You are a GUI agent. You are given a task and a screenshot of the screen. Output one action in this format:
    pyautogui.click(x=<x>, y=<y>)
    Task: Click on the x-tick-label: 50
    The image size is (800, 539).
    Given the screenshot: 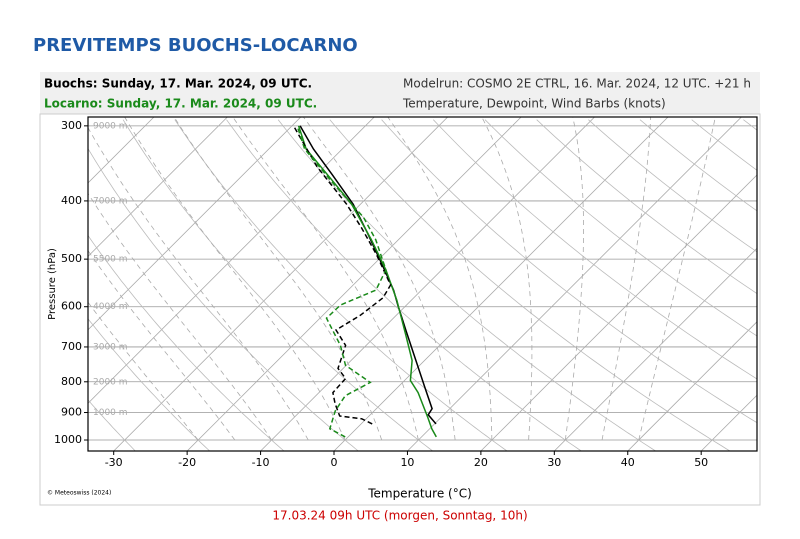 What is the action you would take?
    pyautogui.click(x=701, y=462)
    